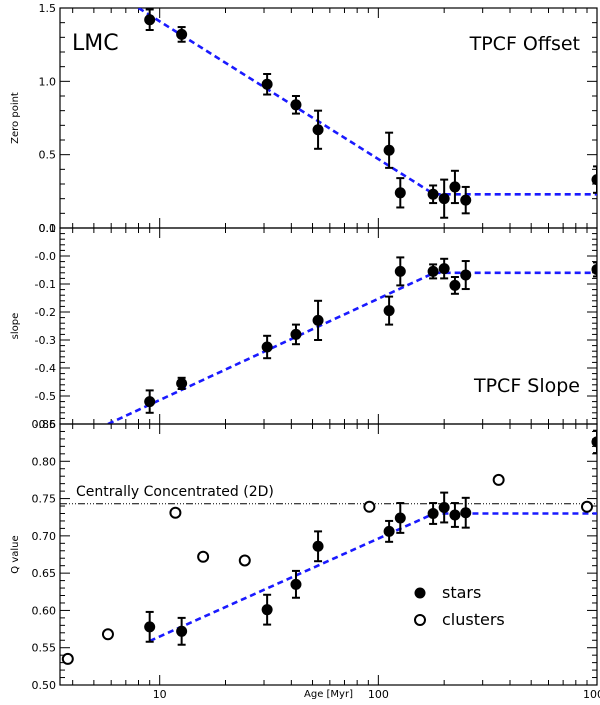  Describe the element at coordinates (44, 685) in the screenshot. I see `y-tick-label: 0.50` at that location.